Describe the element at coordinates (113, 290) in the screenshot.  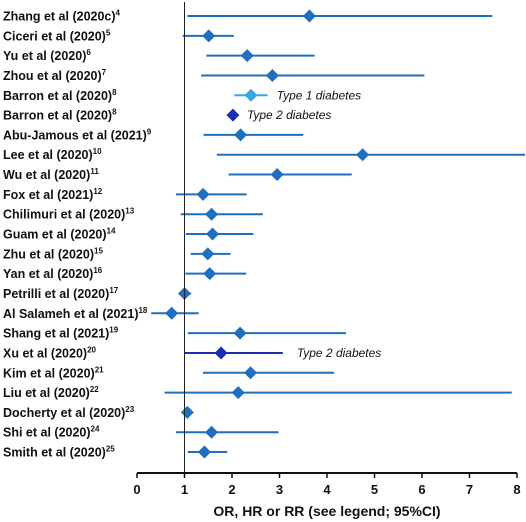
I see `study-ref: 17` at that location.